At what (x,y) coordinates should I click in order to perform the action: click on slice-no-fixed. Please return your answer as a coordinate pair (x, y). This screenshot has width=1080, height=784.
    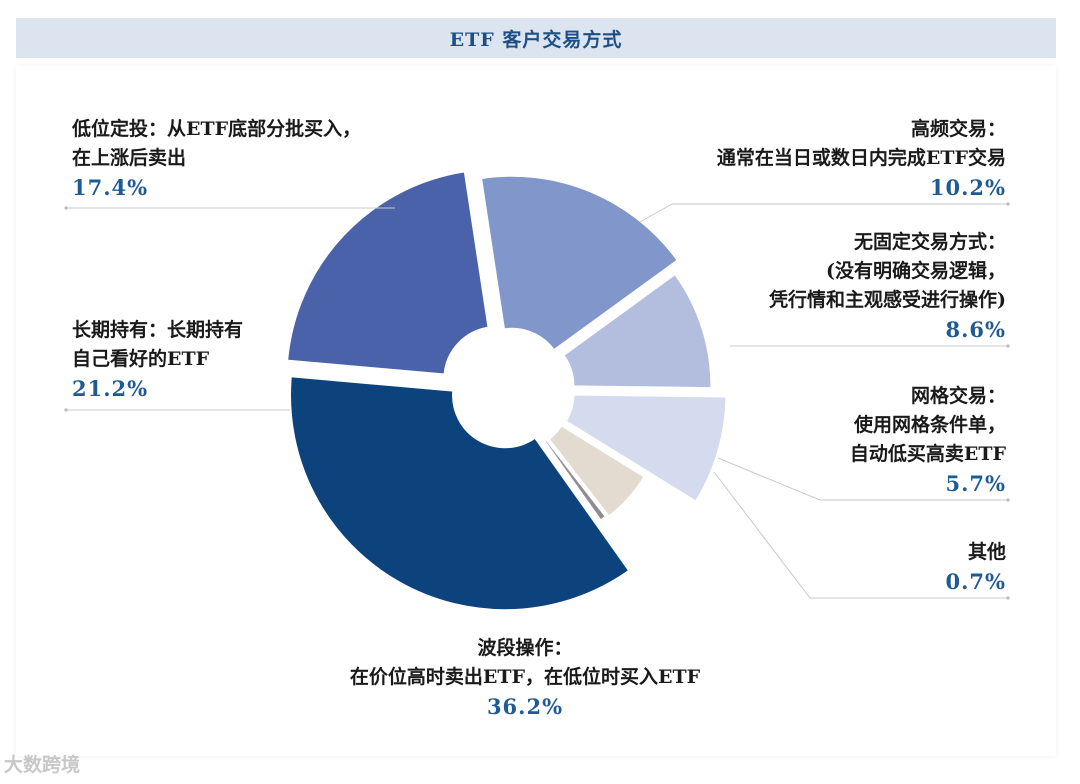
    Looking at the image, I should click on (646, 448).